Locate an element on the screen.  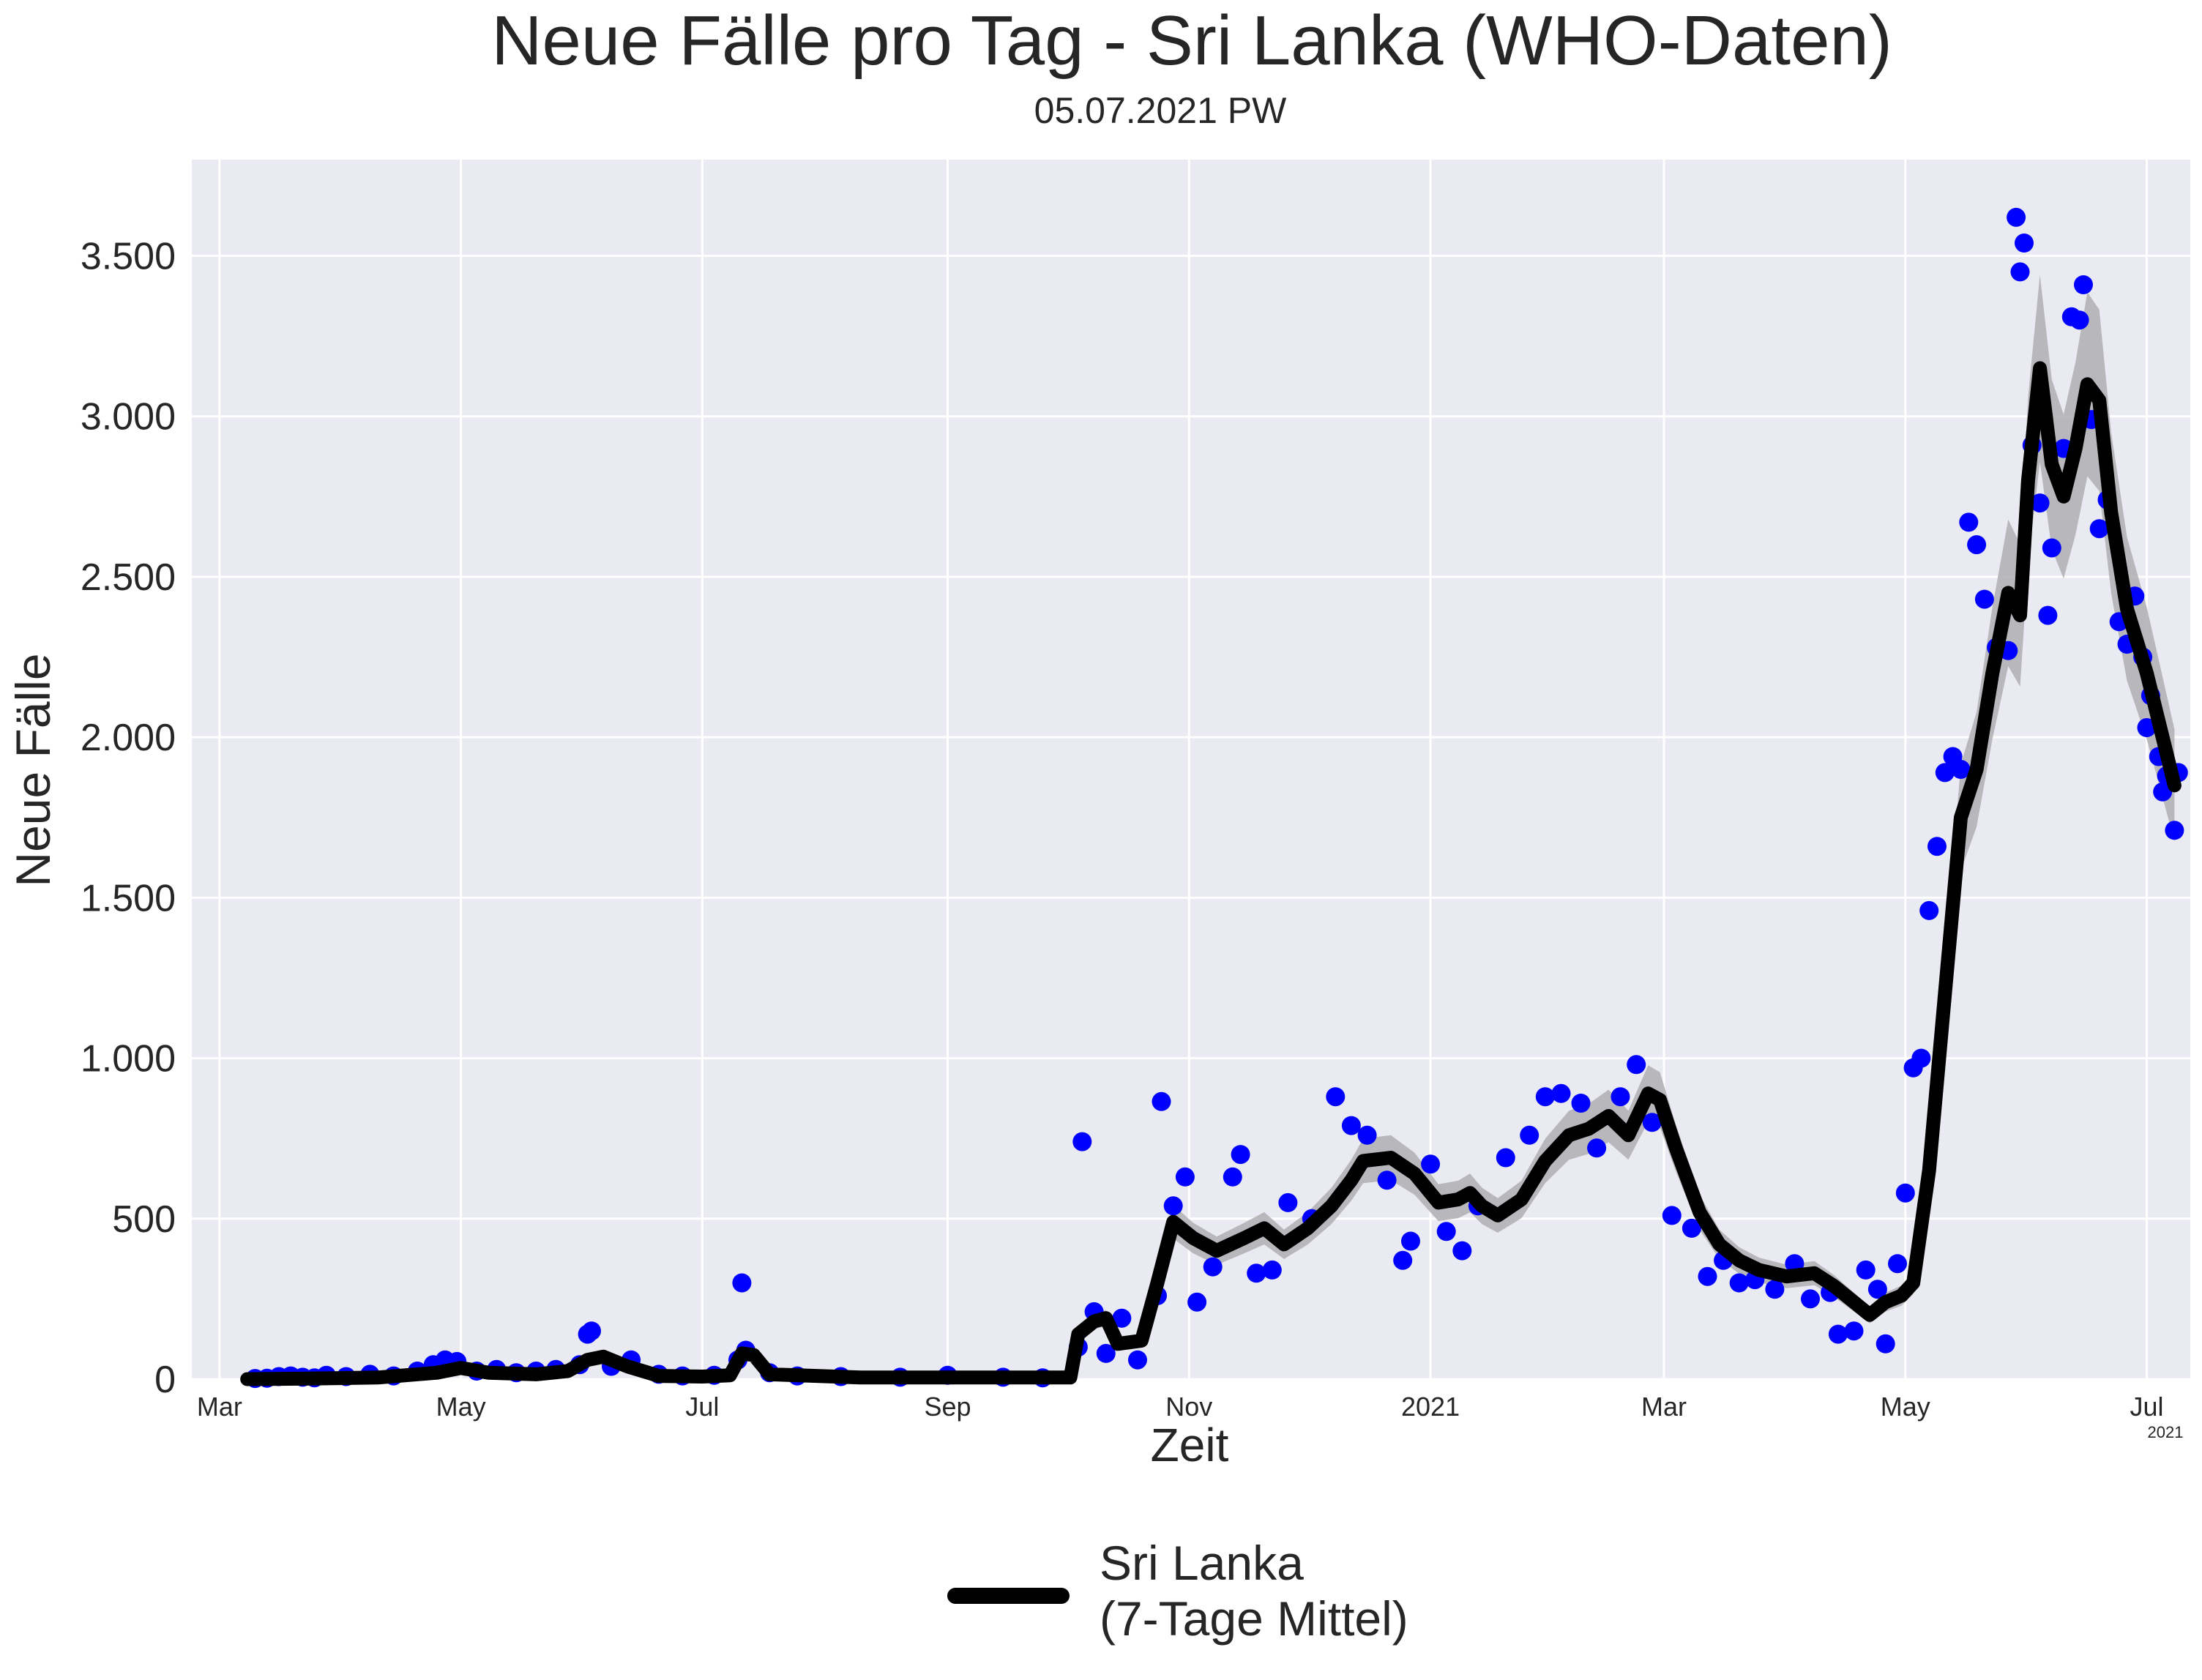
legend: Sri Lanka (7-Tage Mittel) is located at coordinates (1177, 1591).